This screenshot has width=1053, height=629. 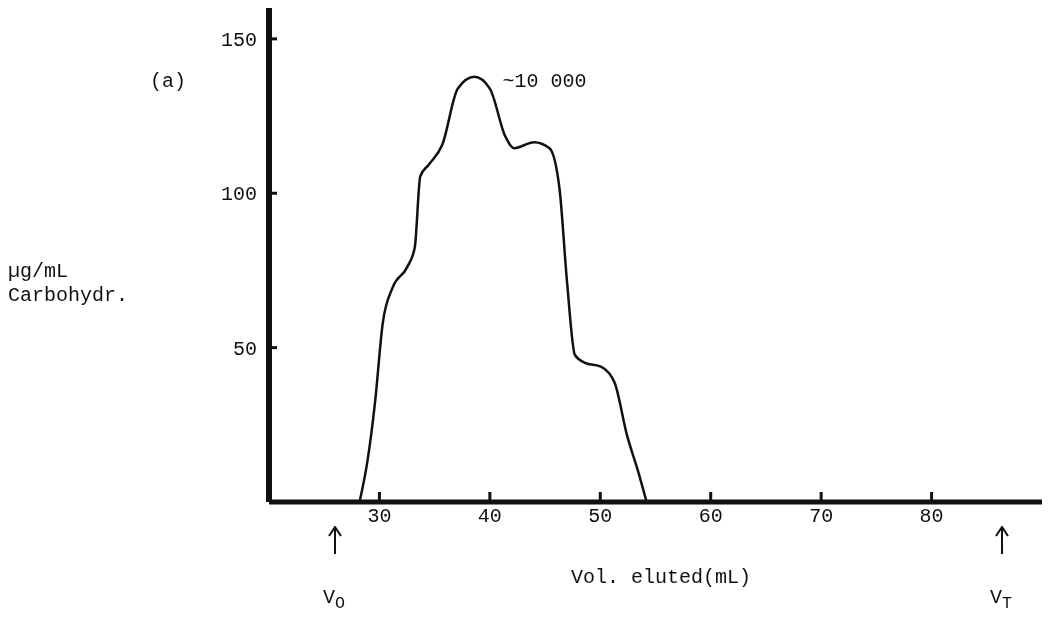 What do you see at coordinates (168, 81) in the screenshot?
I see `text: (a)` at bounding box center [168, 81].